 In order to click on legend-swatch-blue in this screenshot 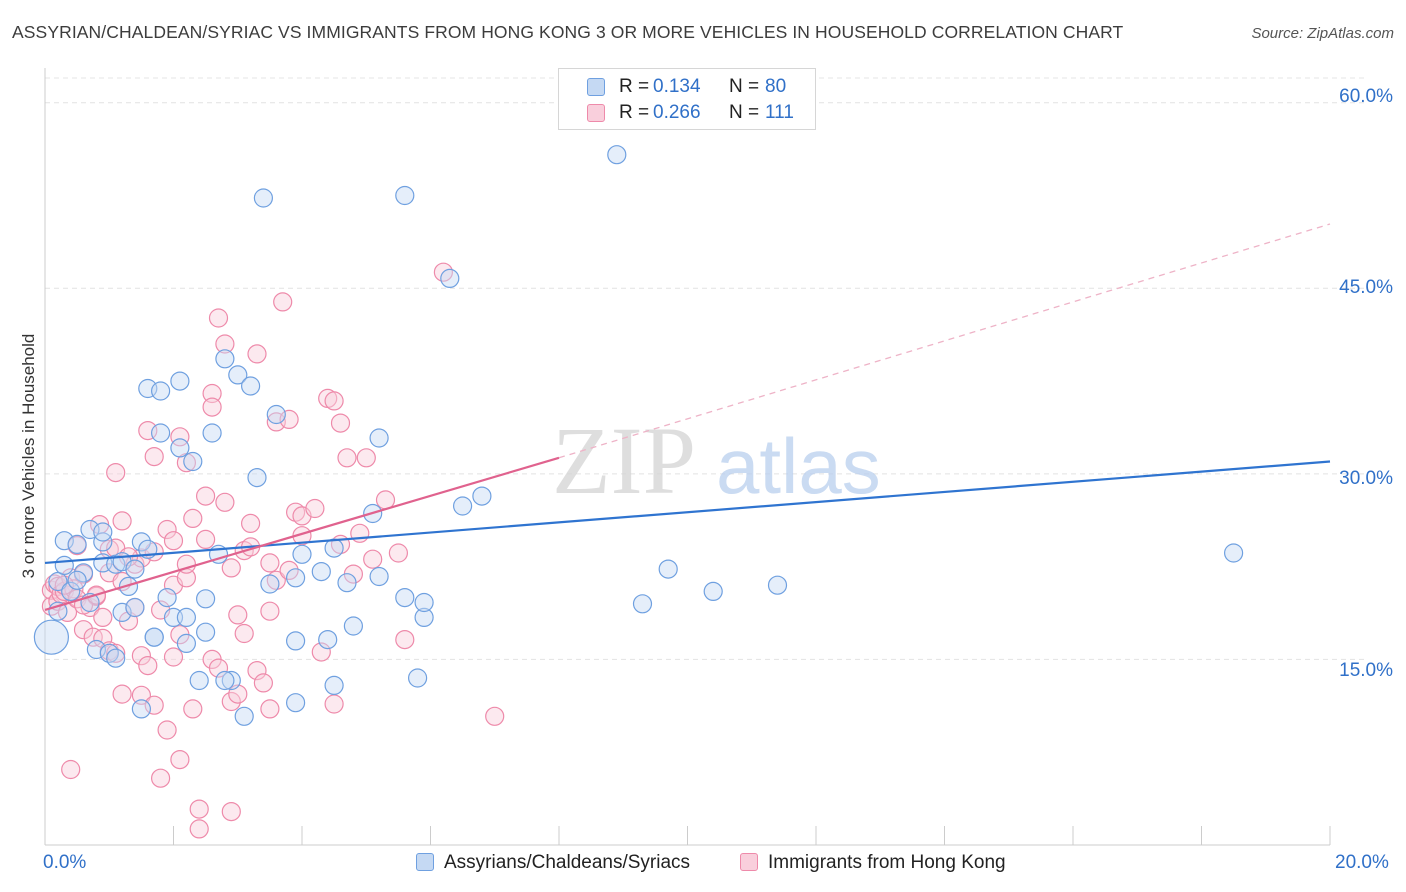, I will do `click(596, 87)`.